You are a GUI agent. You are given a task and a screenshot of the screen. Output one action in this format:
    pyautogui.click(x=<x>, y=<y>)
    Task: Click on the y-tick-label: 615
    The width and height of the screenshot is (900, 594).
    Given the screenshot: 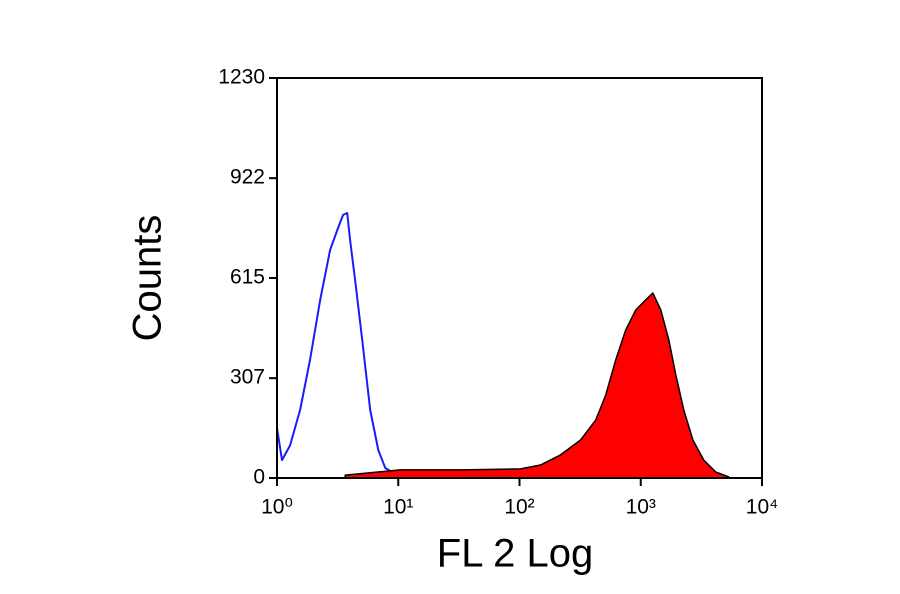 What is the action you would take?
    pyautogui.click(x=247, y=277)
    